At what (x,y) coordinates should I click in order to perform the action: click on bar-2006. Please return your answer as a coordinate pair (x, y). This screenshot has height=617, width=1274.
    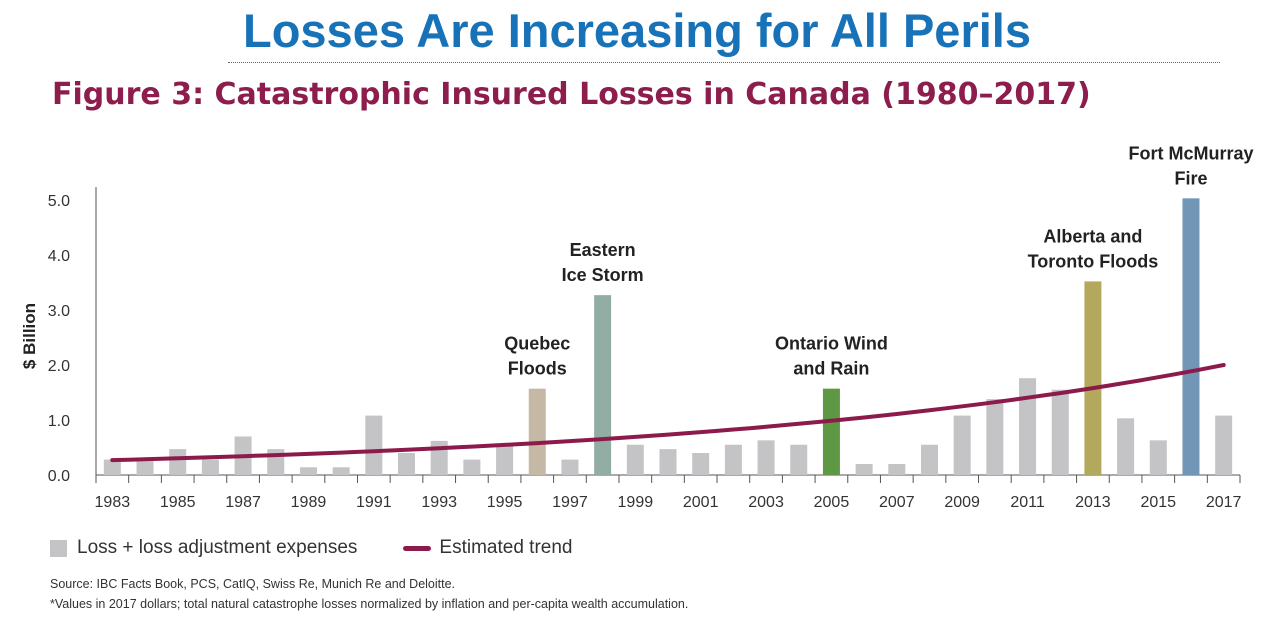
    Looking at the image, I should click on (864, 469).